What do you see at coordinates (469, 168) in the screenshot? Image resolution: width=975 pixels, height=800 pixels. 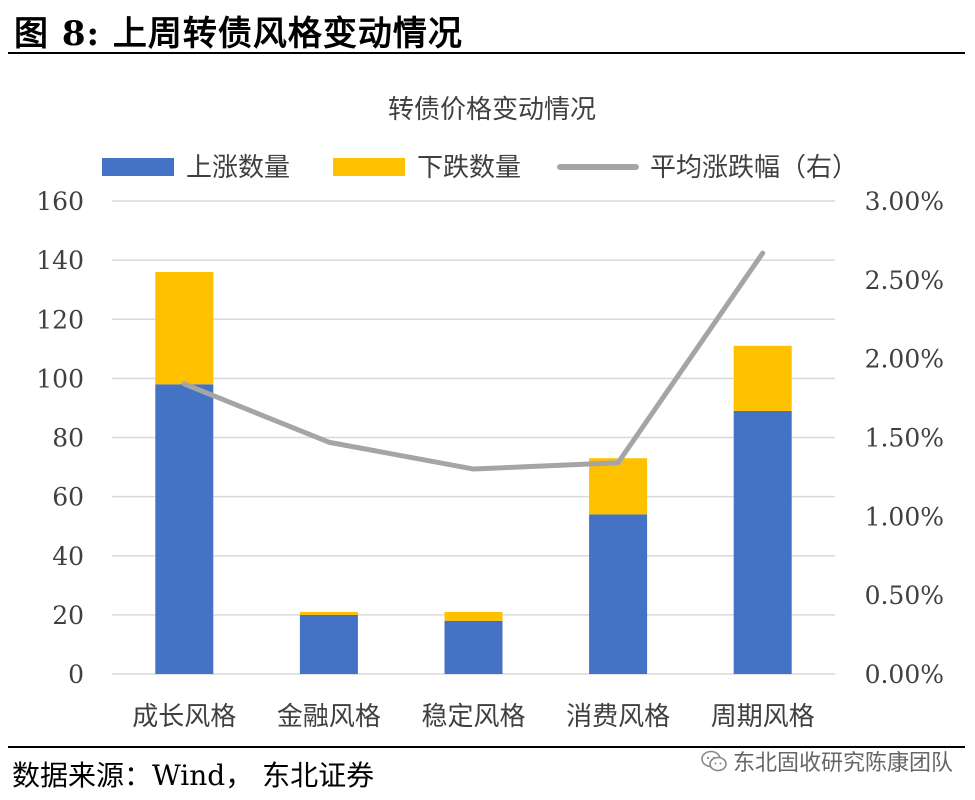 I see `legend-label: 下跌数量` at bounding box center [469, 168].